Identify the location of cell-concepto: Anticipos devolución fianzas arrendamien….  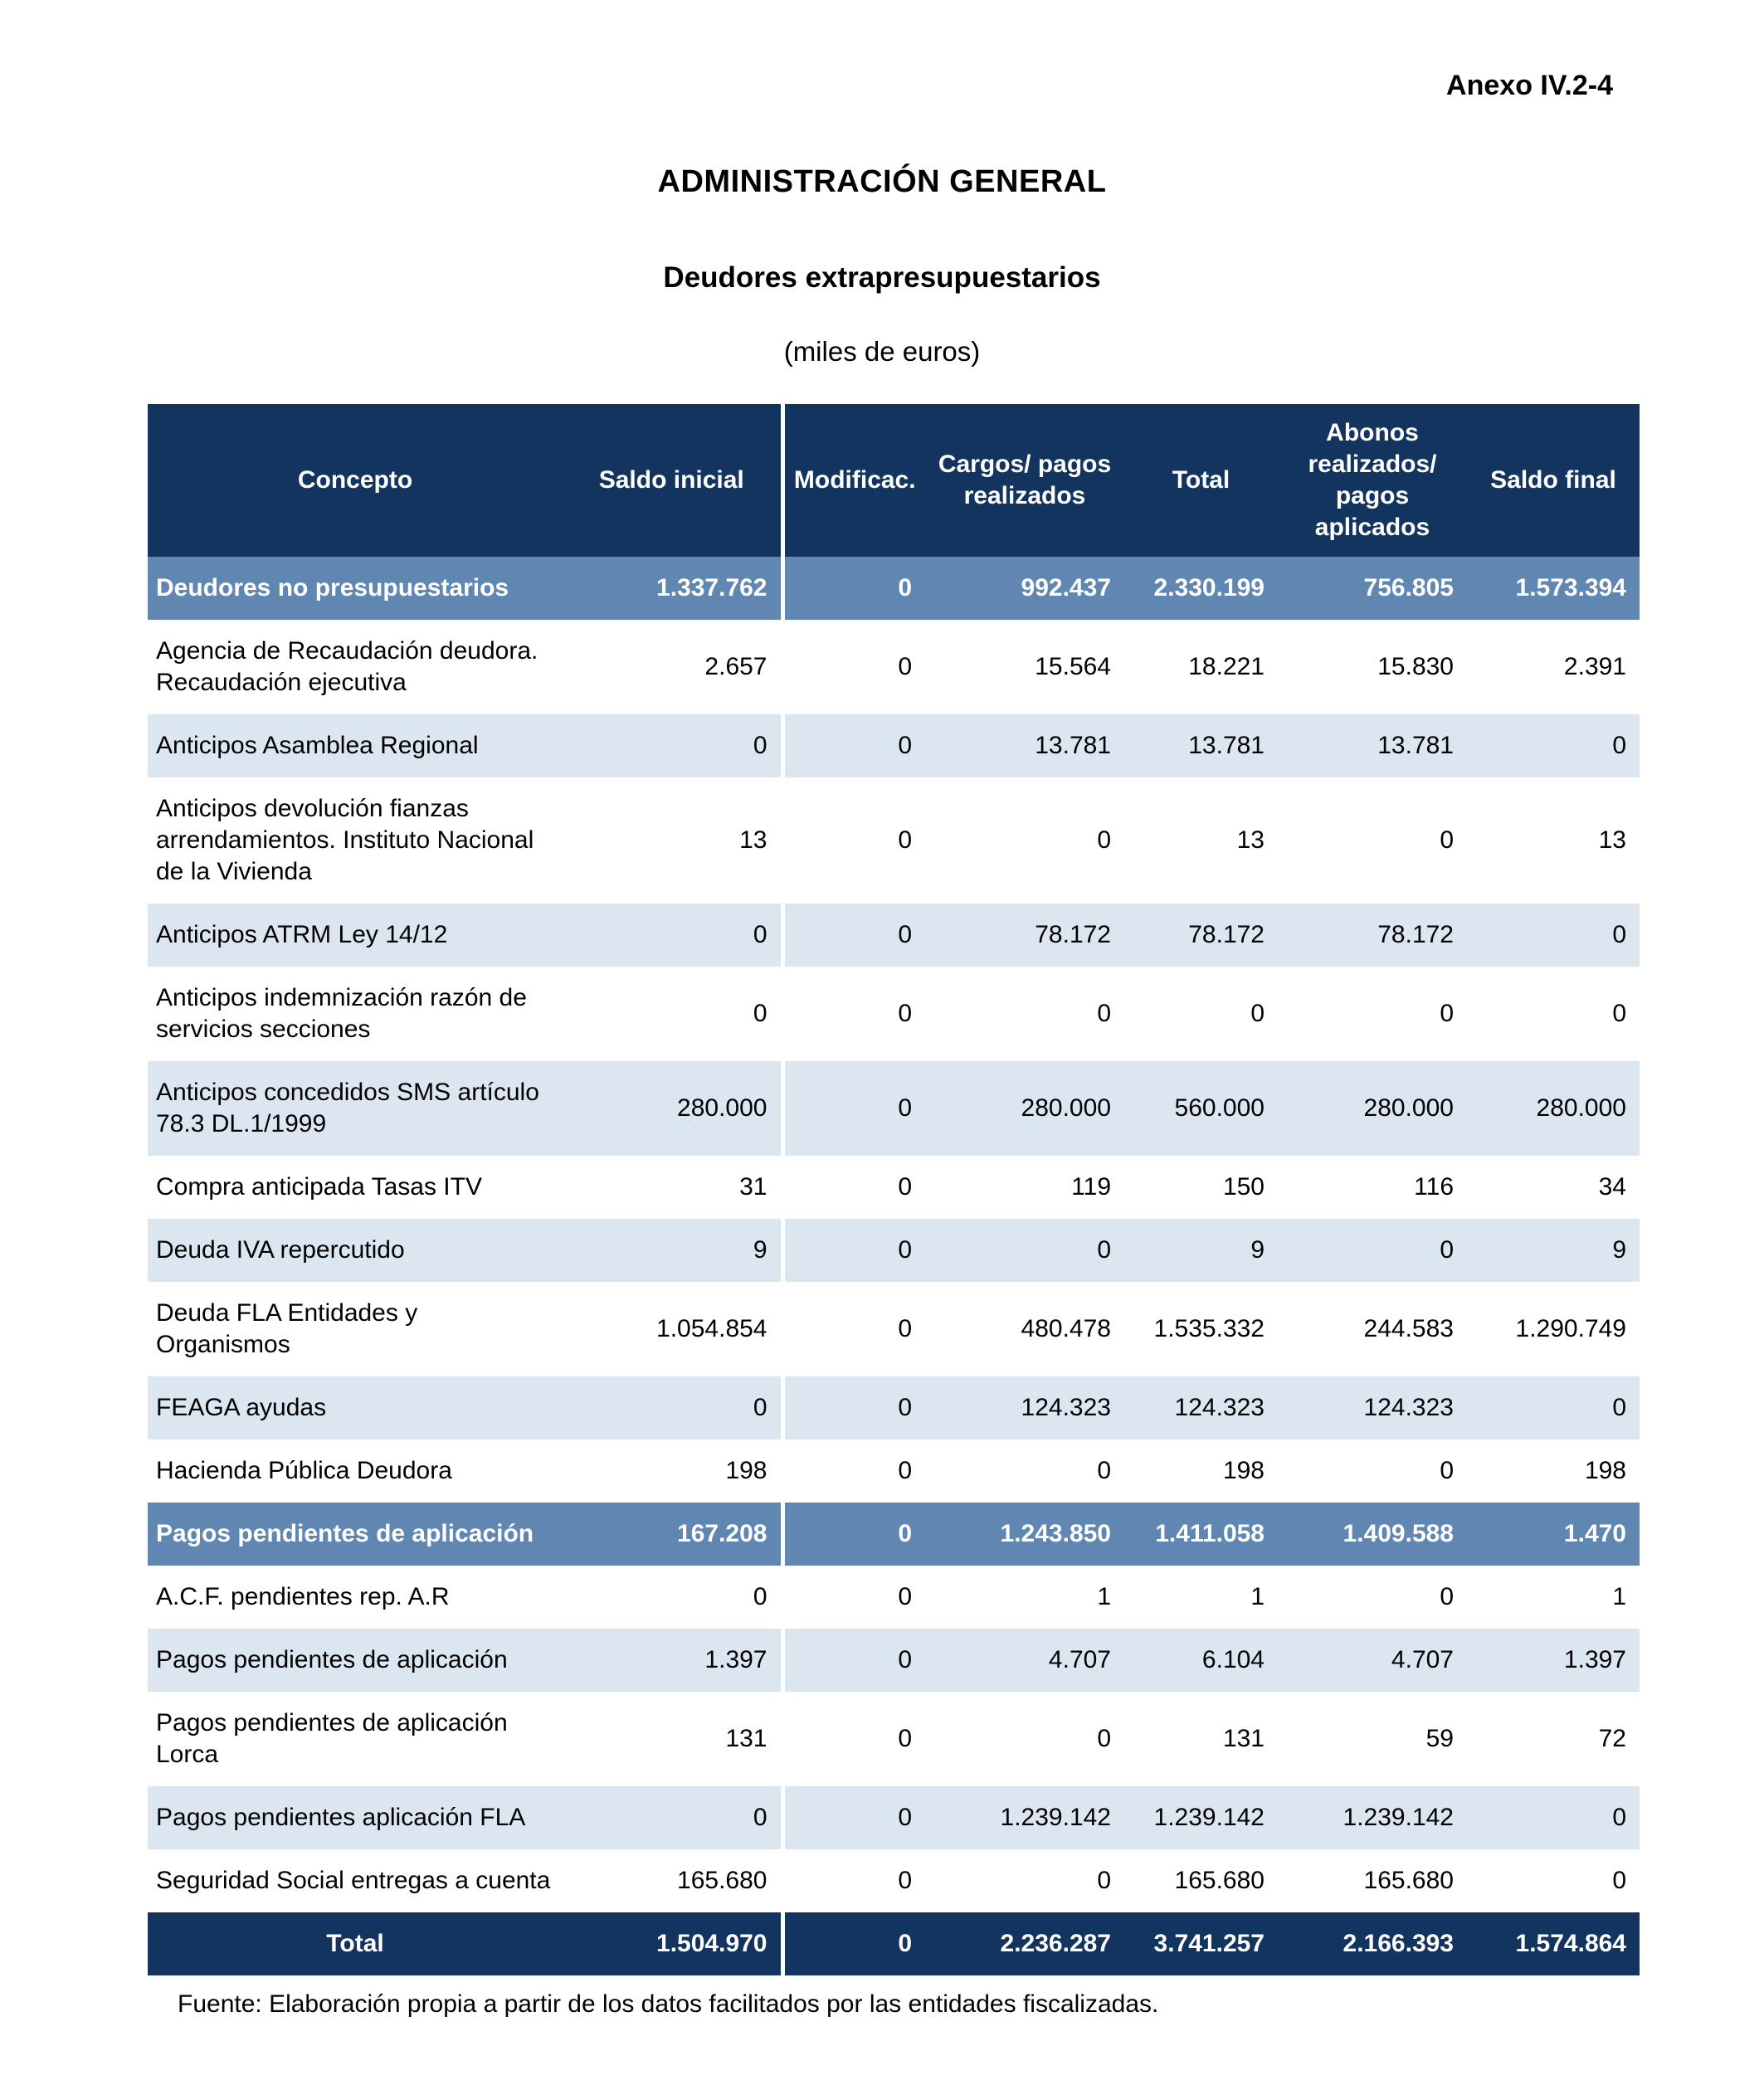
(345, 840).